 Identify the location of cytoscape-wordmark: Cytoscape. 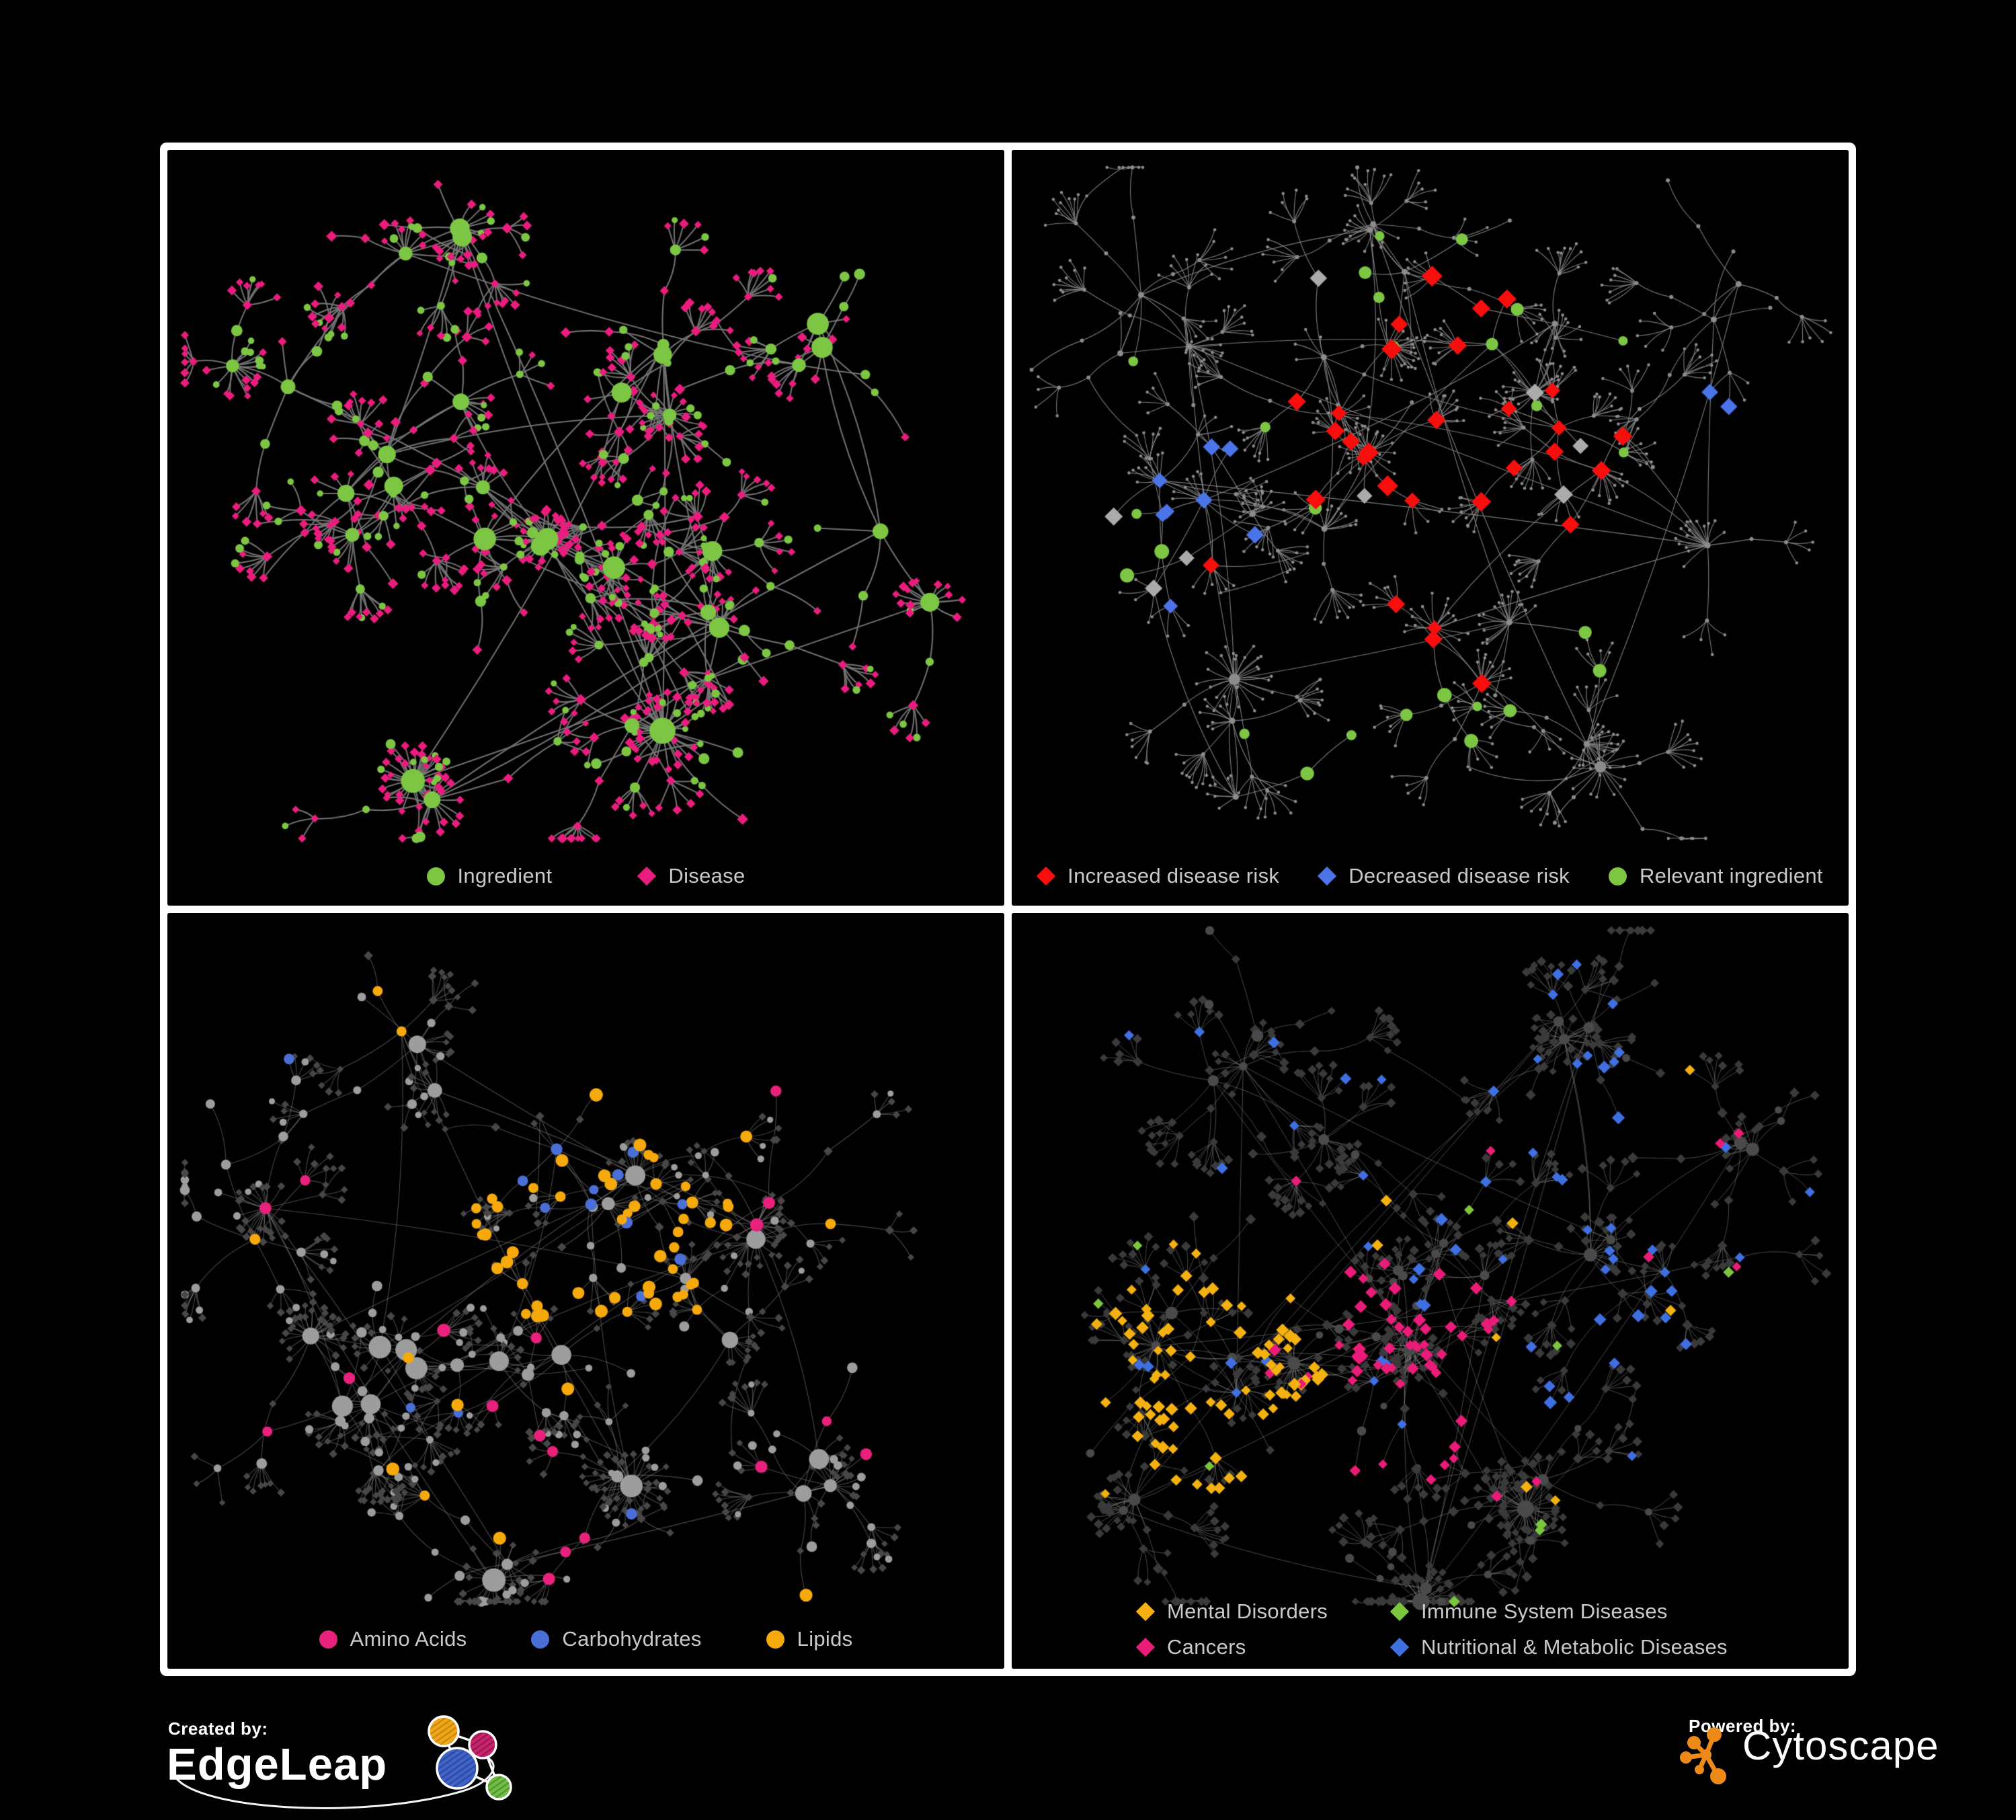
(1840, 1745).